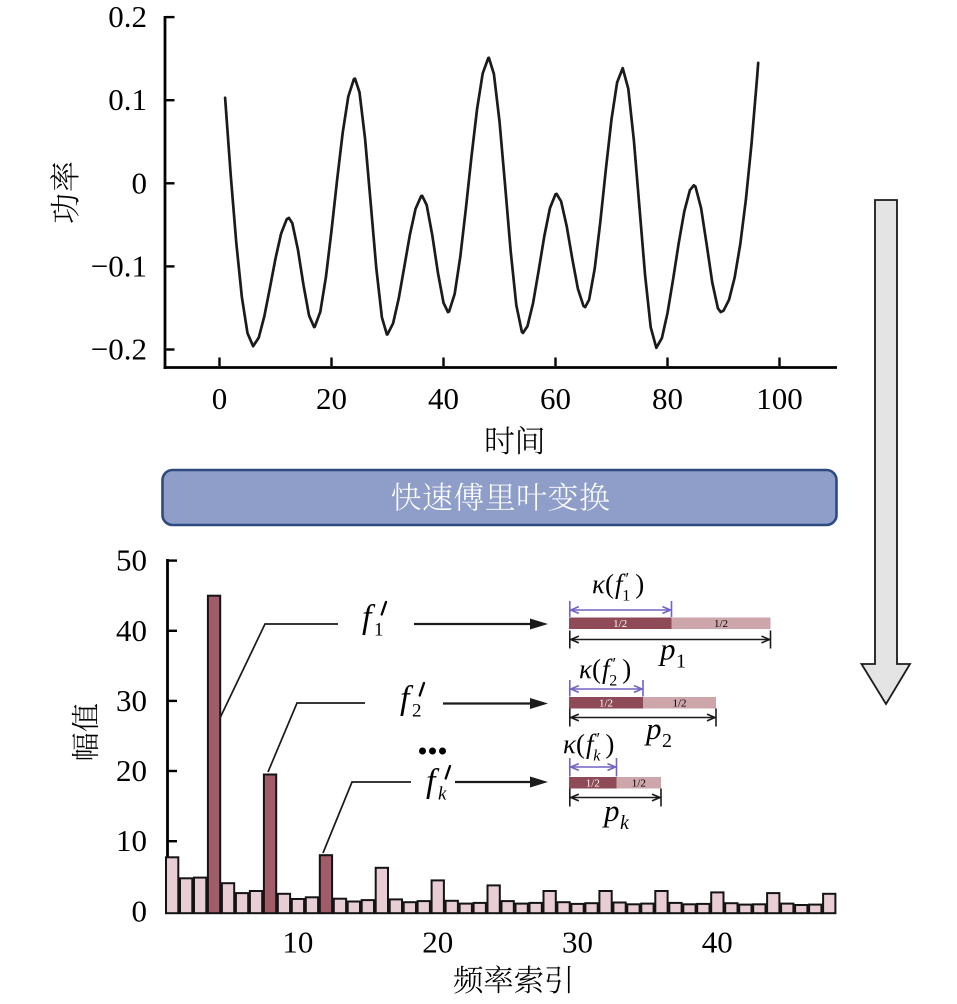 The height and width of the screenshot is (1004, 957). I want to click on svg-text:κ(f′k): κ(f ′ k), so click(588, 747).